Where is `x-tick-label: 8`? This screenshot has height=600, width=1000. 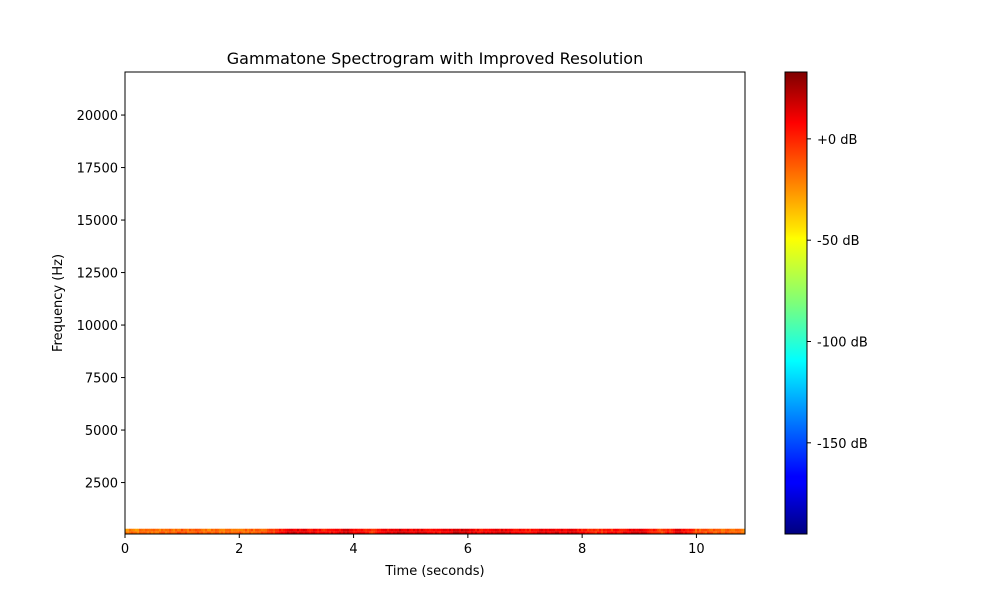 x-tick-label: 8 is located at coordinates (582, 549).